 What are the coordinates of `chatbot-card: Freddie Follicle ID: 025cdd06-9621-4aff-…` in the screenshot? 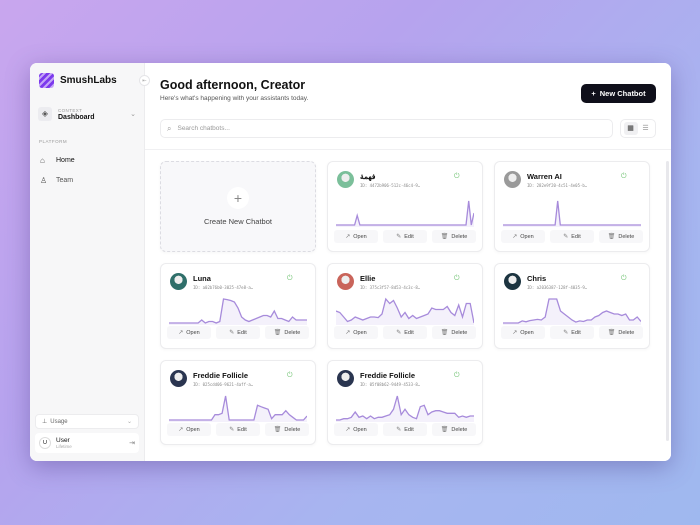 It's located at (238, 402).